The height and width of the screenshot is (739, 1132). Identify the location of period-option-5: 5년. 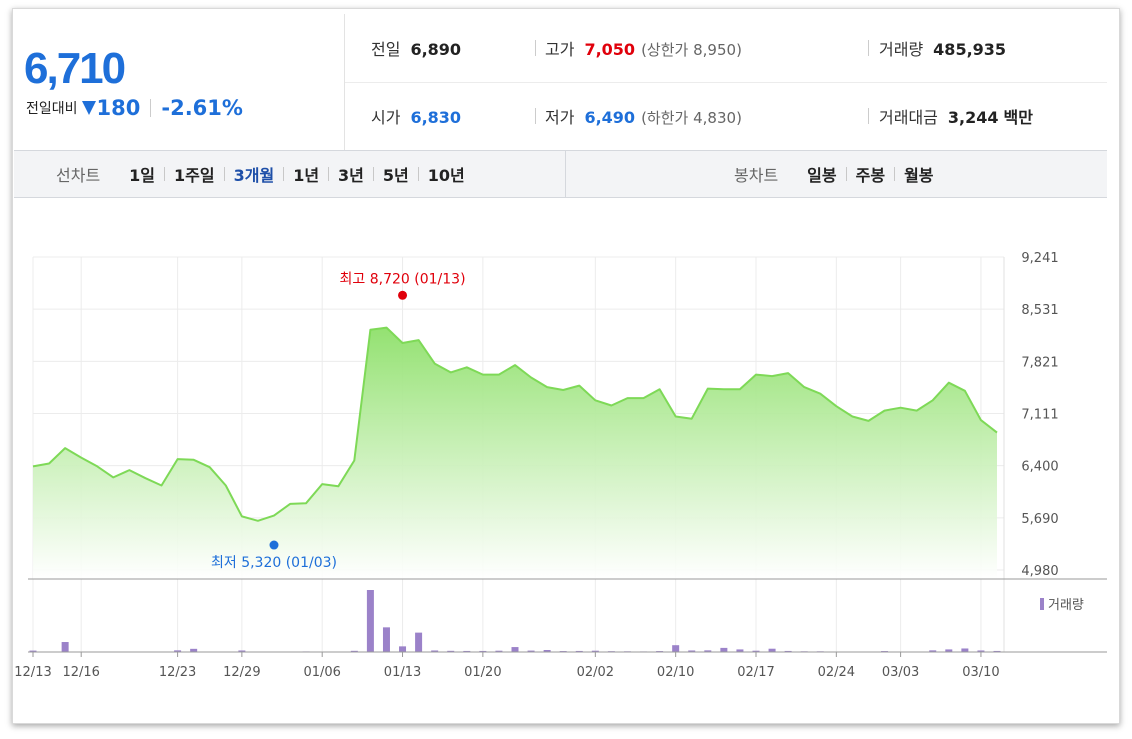
(395, 175).